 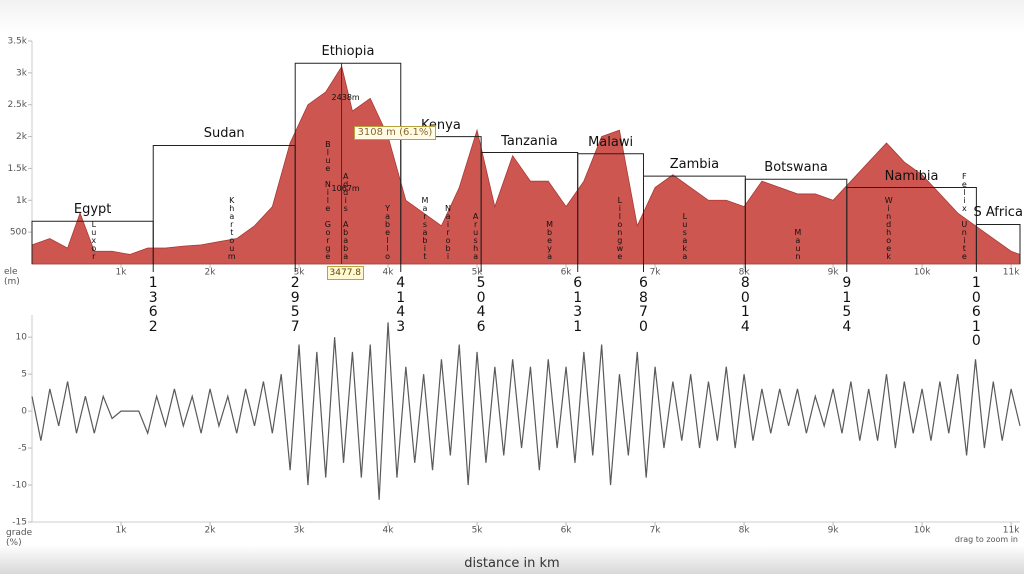 I want to click on place-label: Luxor, so click(x=94, y=240).